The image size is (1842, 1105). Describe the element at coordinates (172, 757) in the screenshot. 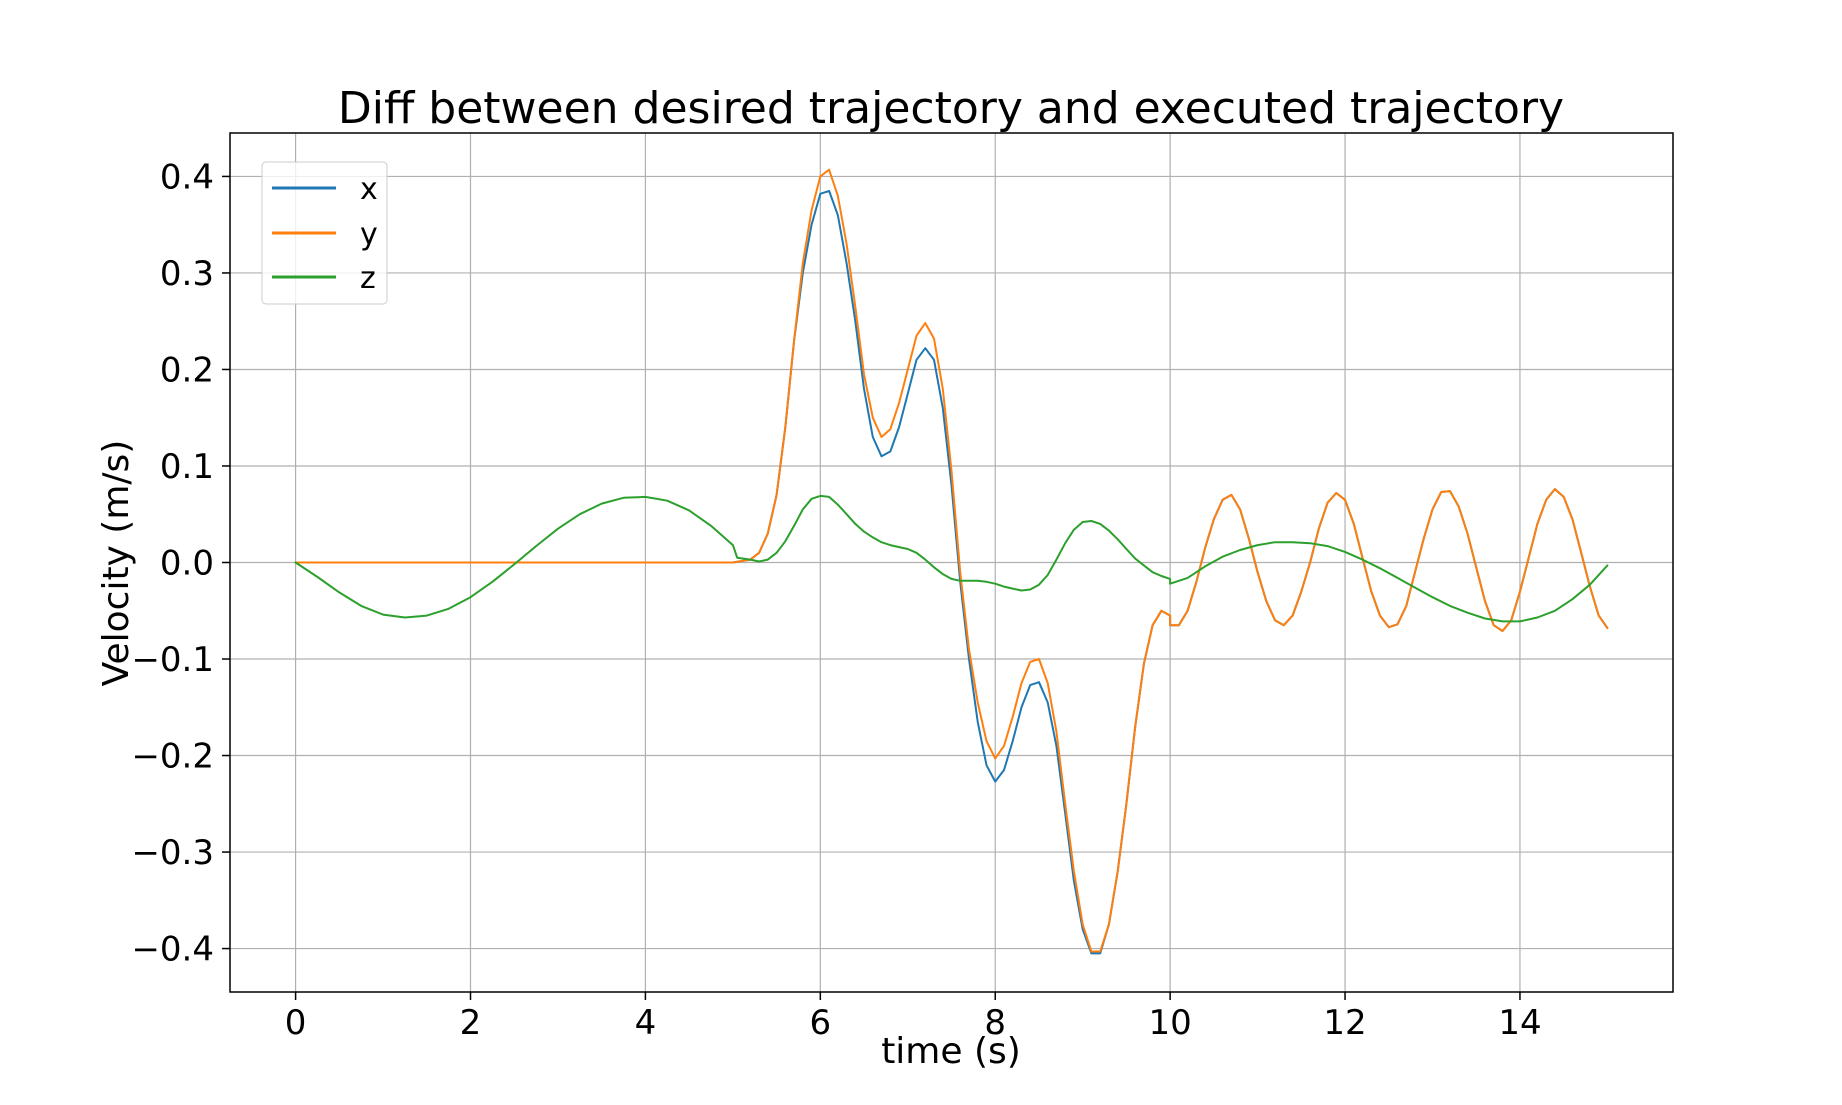

I see `y-tick-label: −0.2` at that location.